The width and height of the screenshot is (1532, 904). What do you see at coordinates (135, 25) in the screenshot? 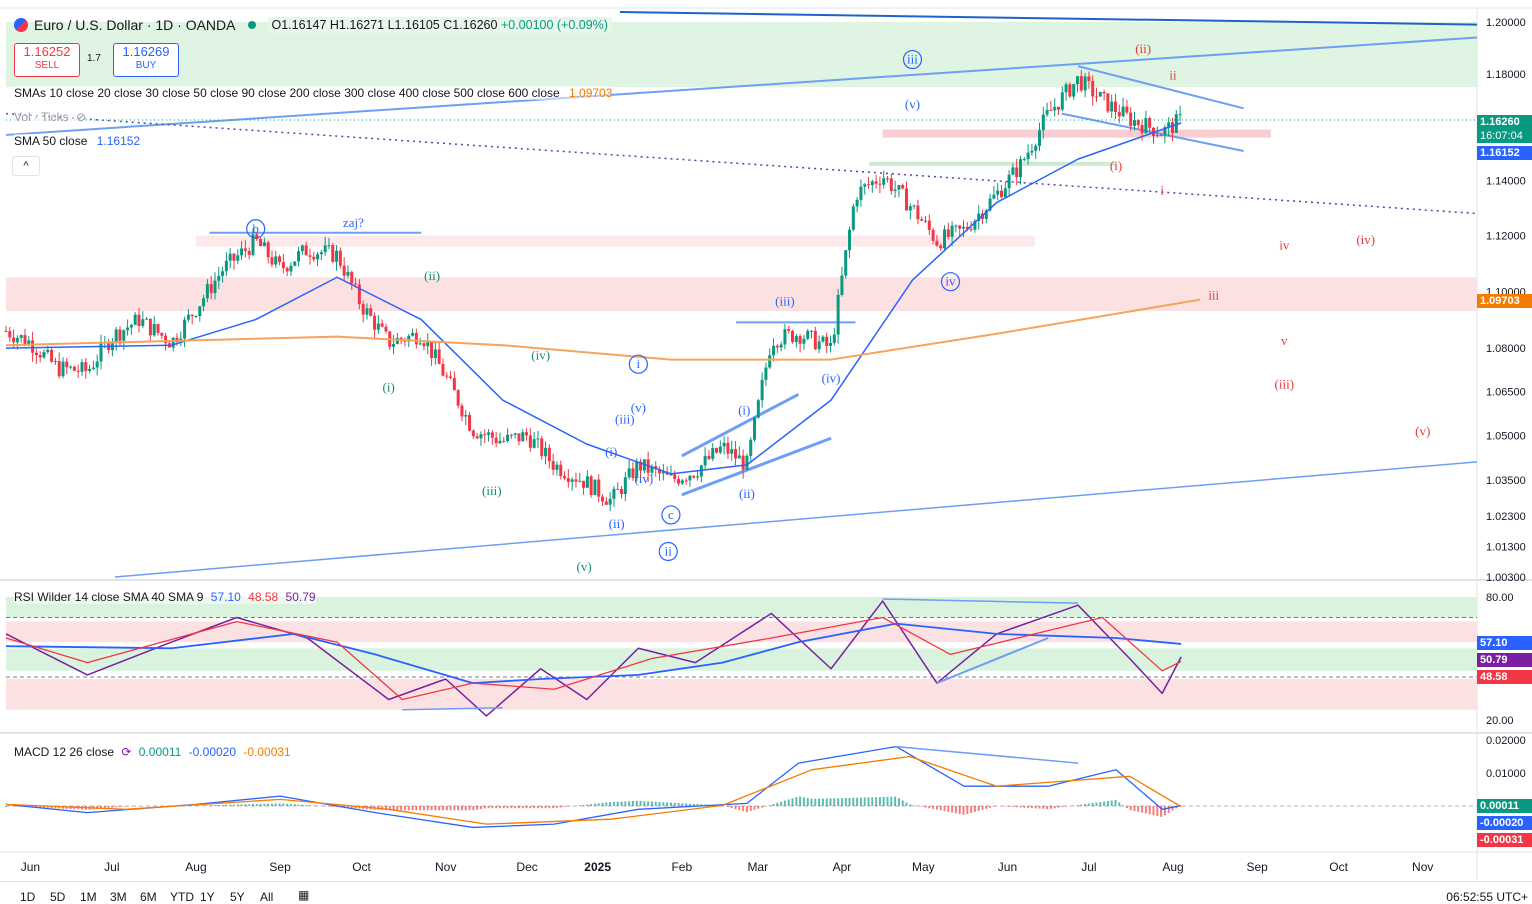
I see `symbol-title: Euro / U.S. Dollar · 1D · OANDA` at bounding box center [135, 25].